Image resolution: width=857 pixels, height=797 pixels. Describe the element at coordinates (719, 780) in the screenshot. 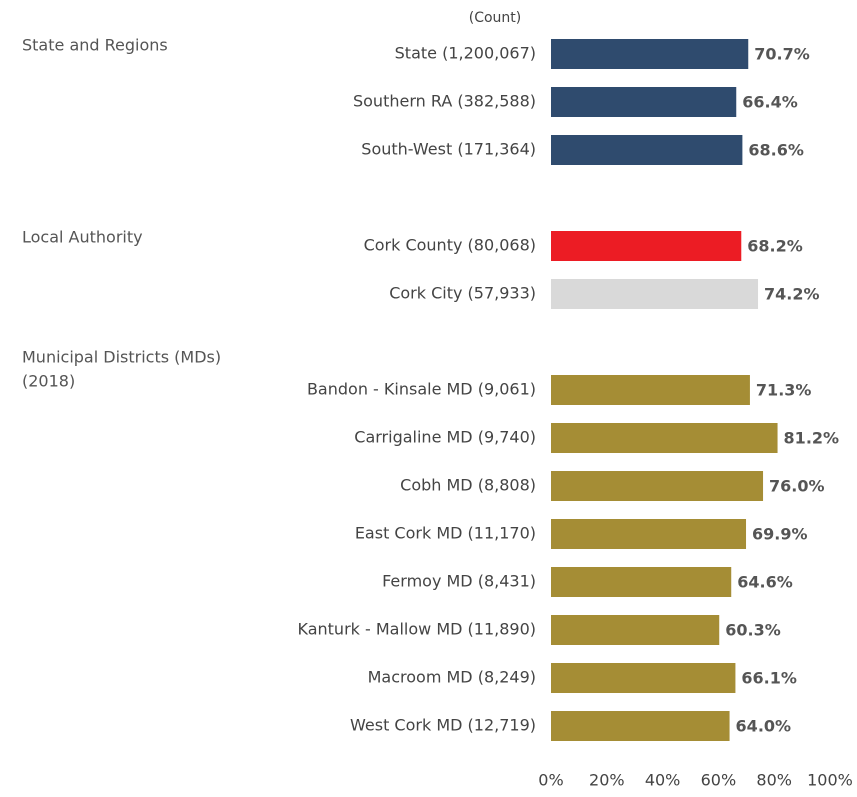

I see `x-tick-label: 60%` at that location.